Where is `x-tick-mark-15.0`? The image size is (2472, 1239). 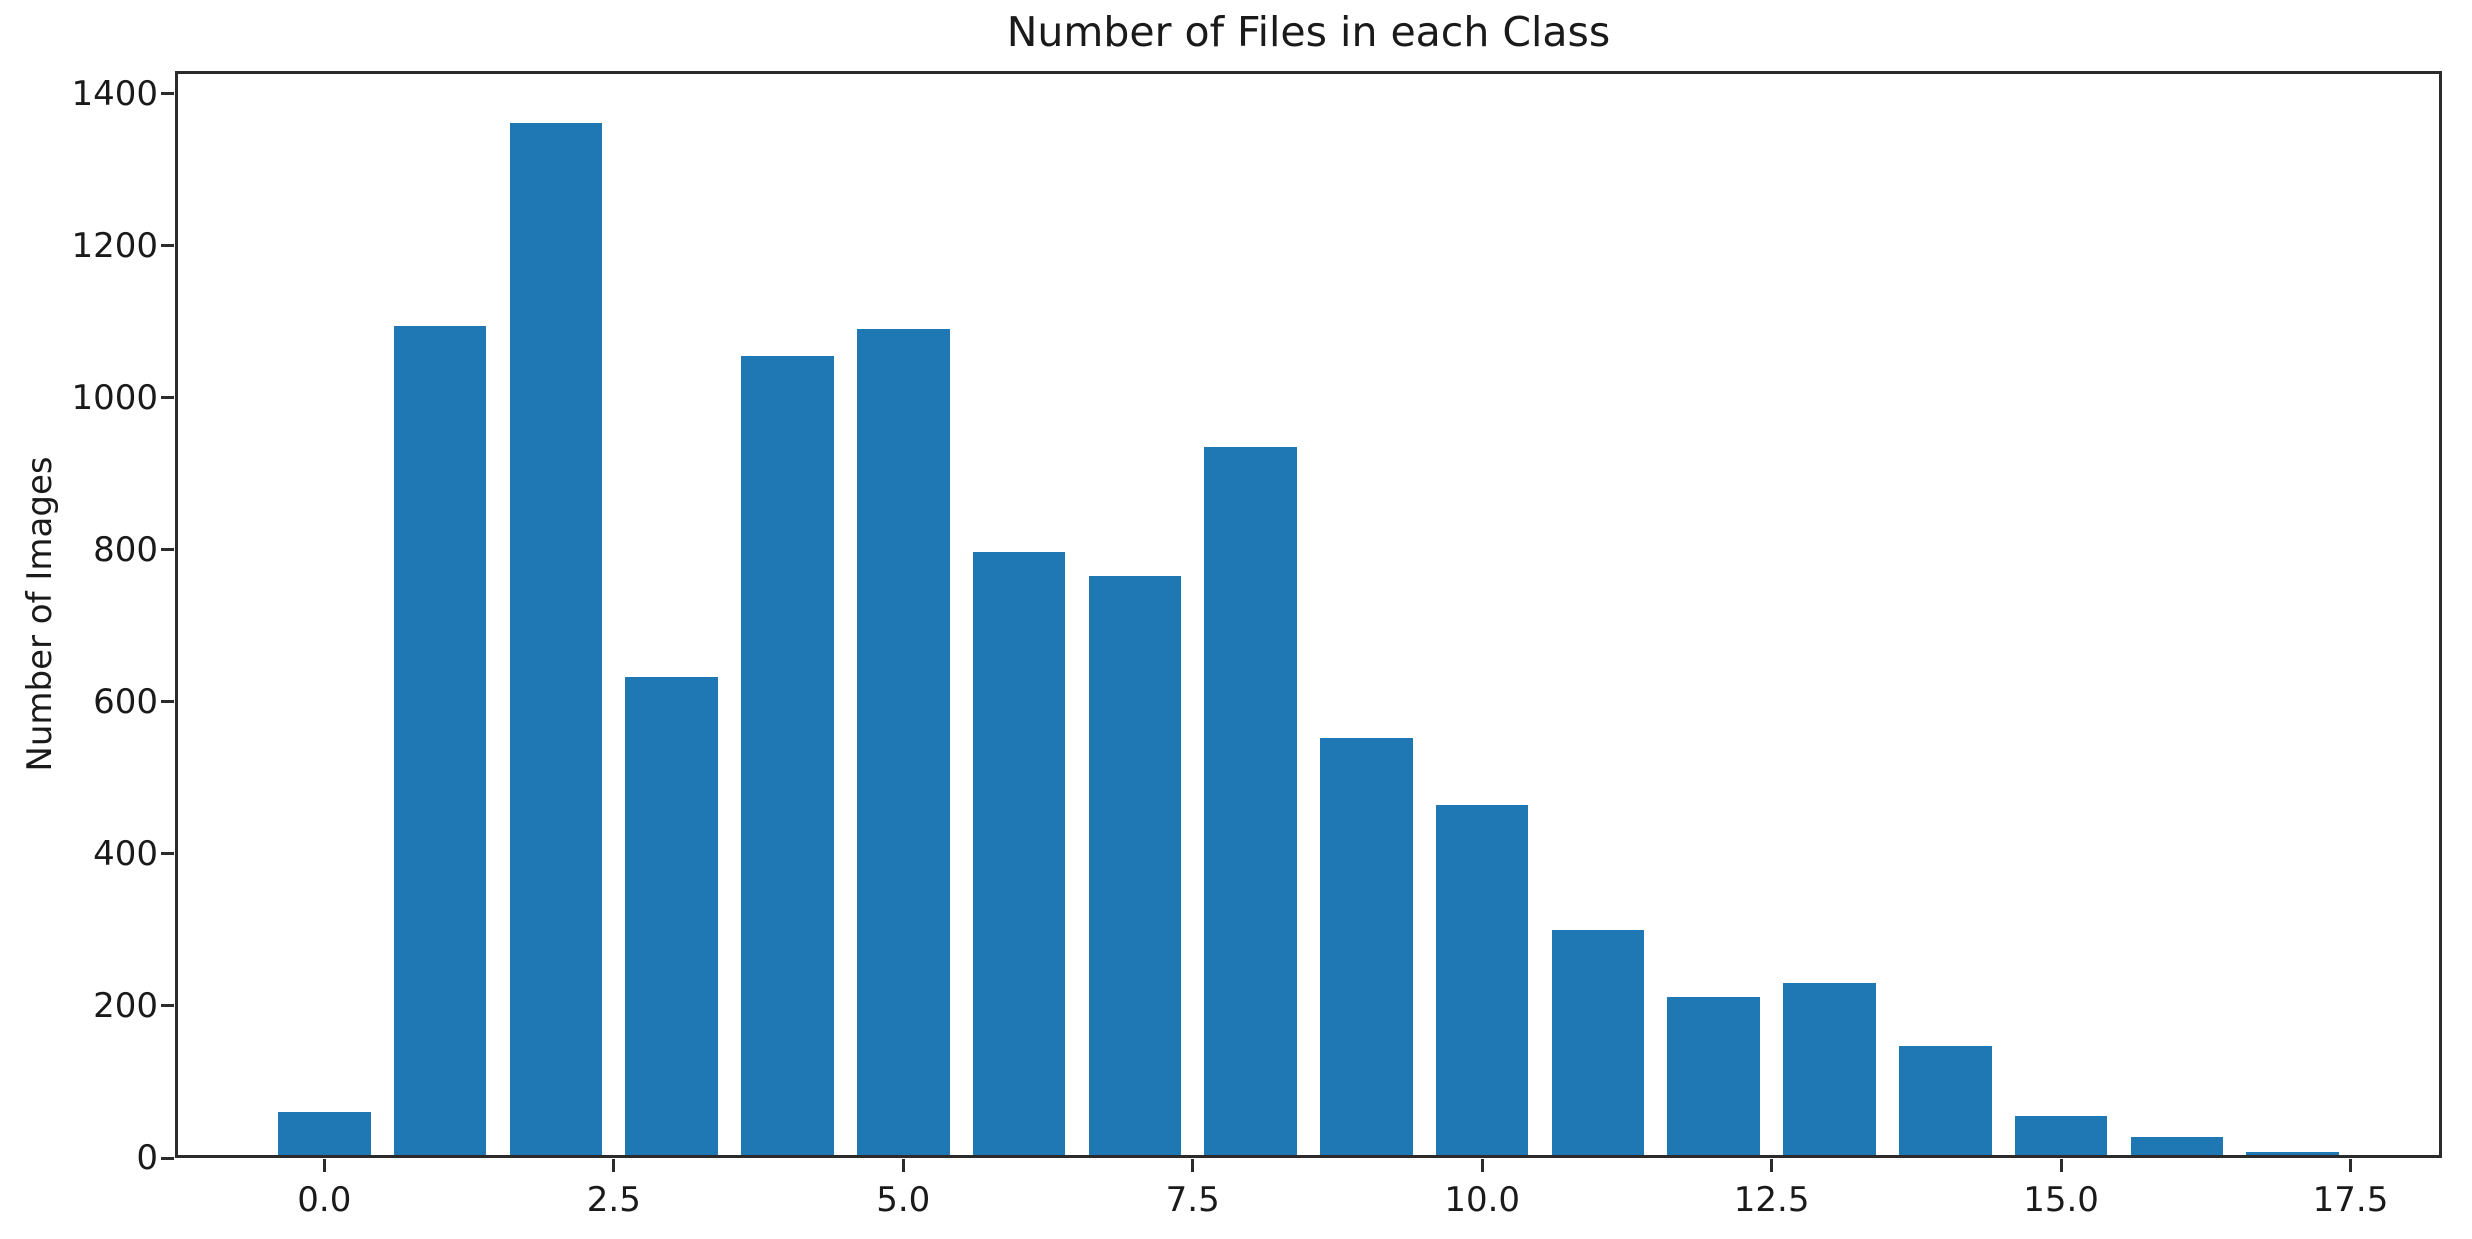 x-tick-mark-15.0 is located at coordinates (2061, 1165).